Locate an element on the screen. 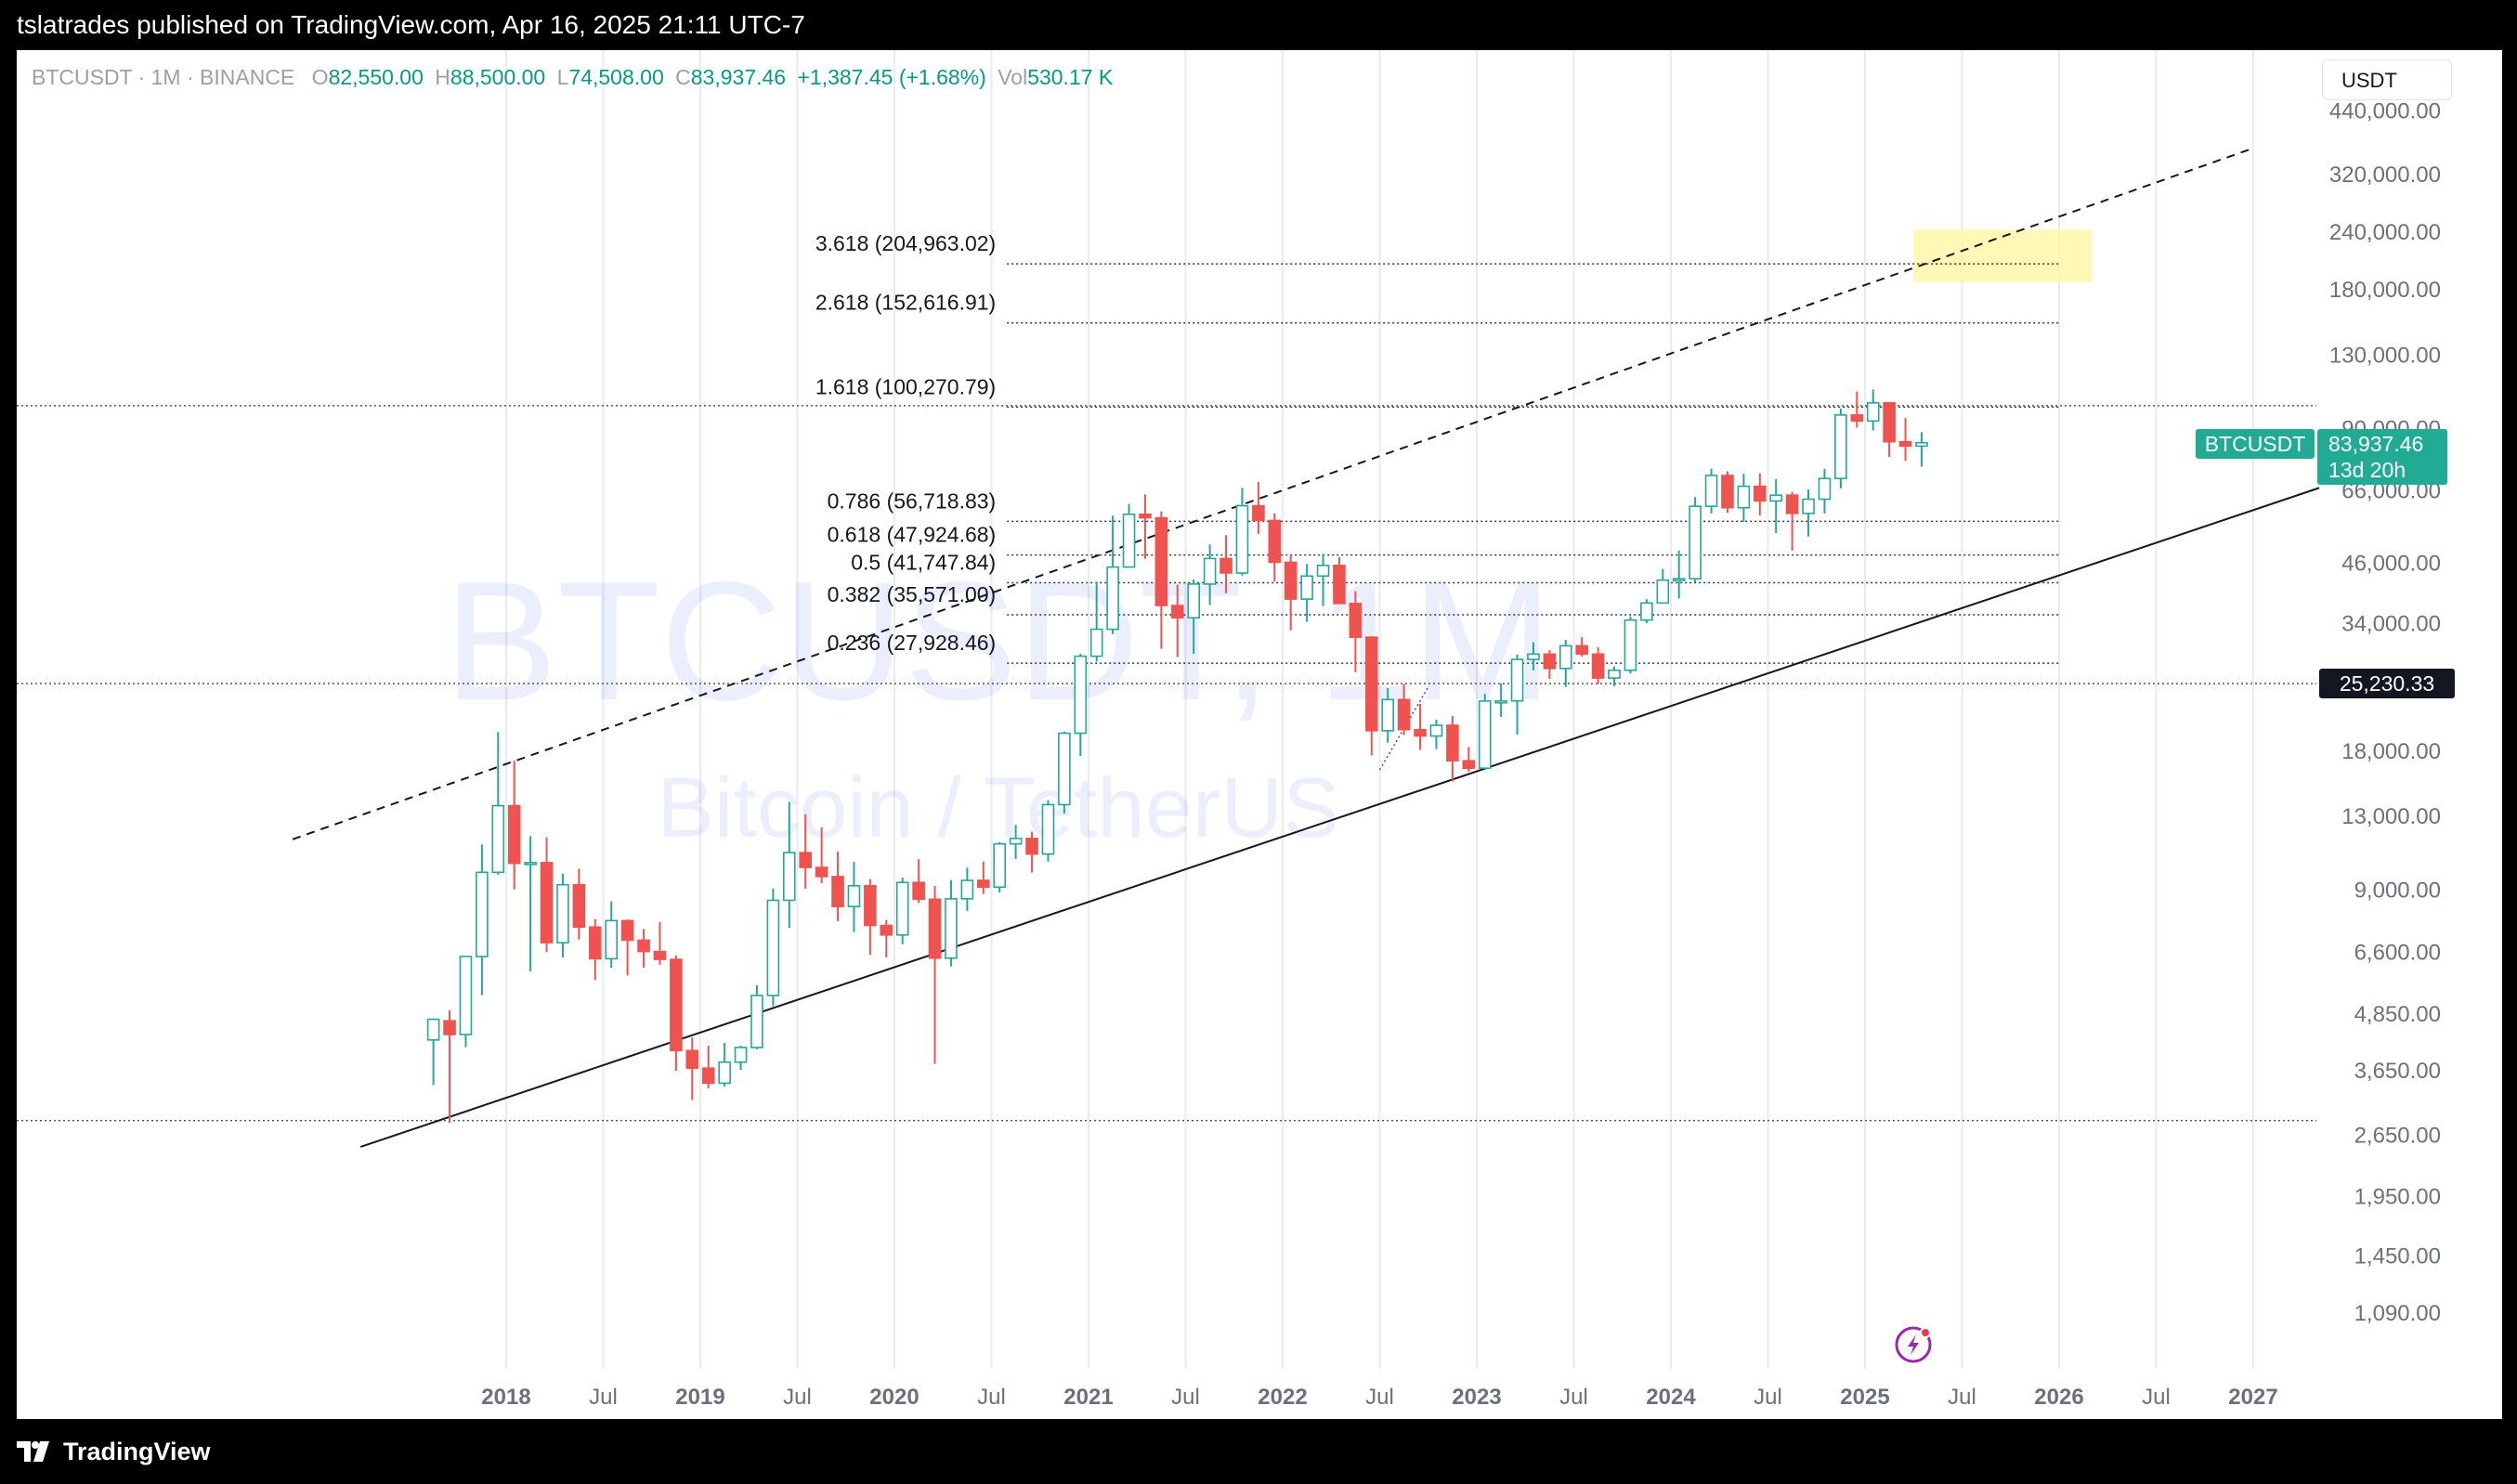  price-tick-label: 1,450.00 is located at coordinates (2397, 1256).